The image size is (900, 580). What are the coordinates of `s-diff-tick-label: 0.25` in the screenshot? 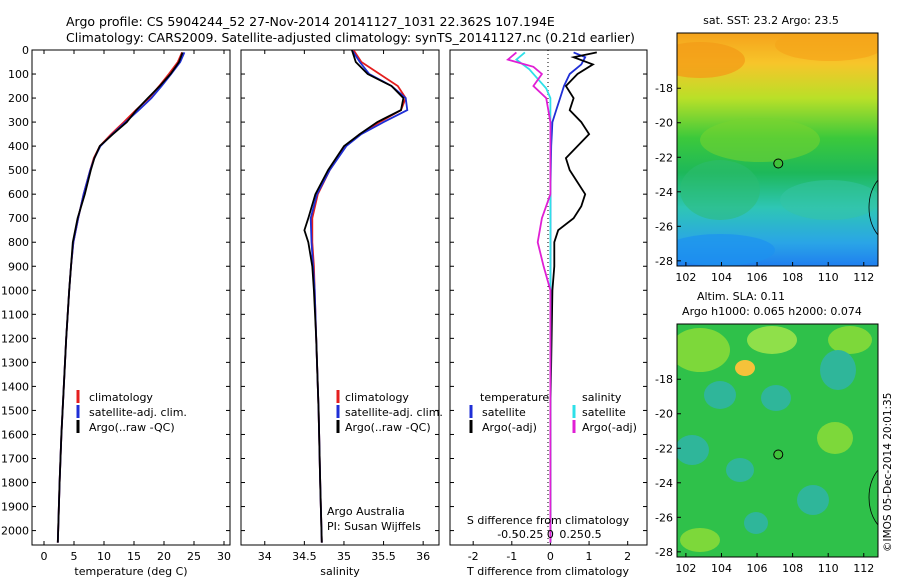 It's located at (571, 534).